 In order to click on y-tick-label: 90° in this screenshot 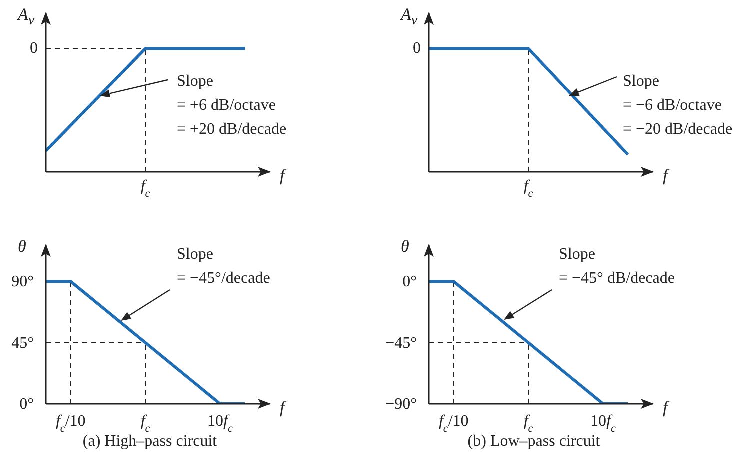, I will do `click(23, 282)`.